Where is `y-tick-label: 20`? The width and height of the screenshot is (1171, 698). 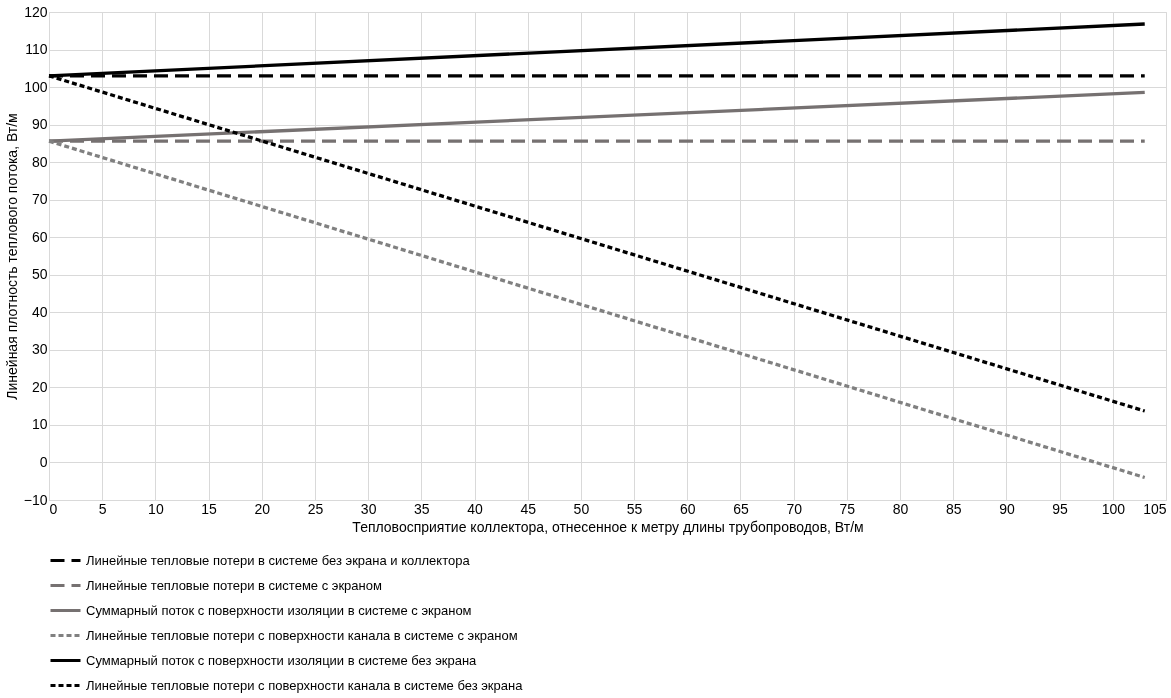
y-tick-label: 20 is located at coordinates (39, 386).